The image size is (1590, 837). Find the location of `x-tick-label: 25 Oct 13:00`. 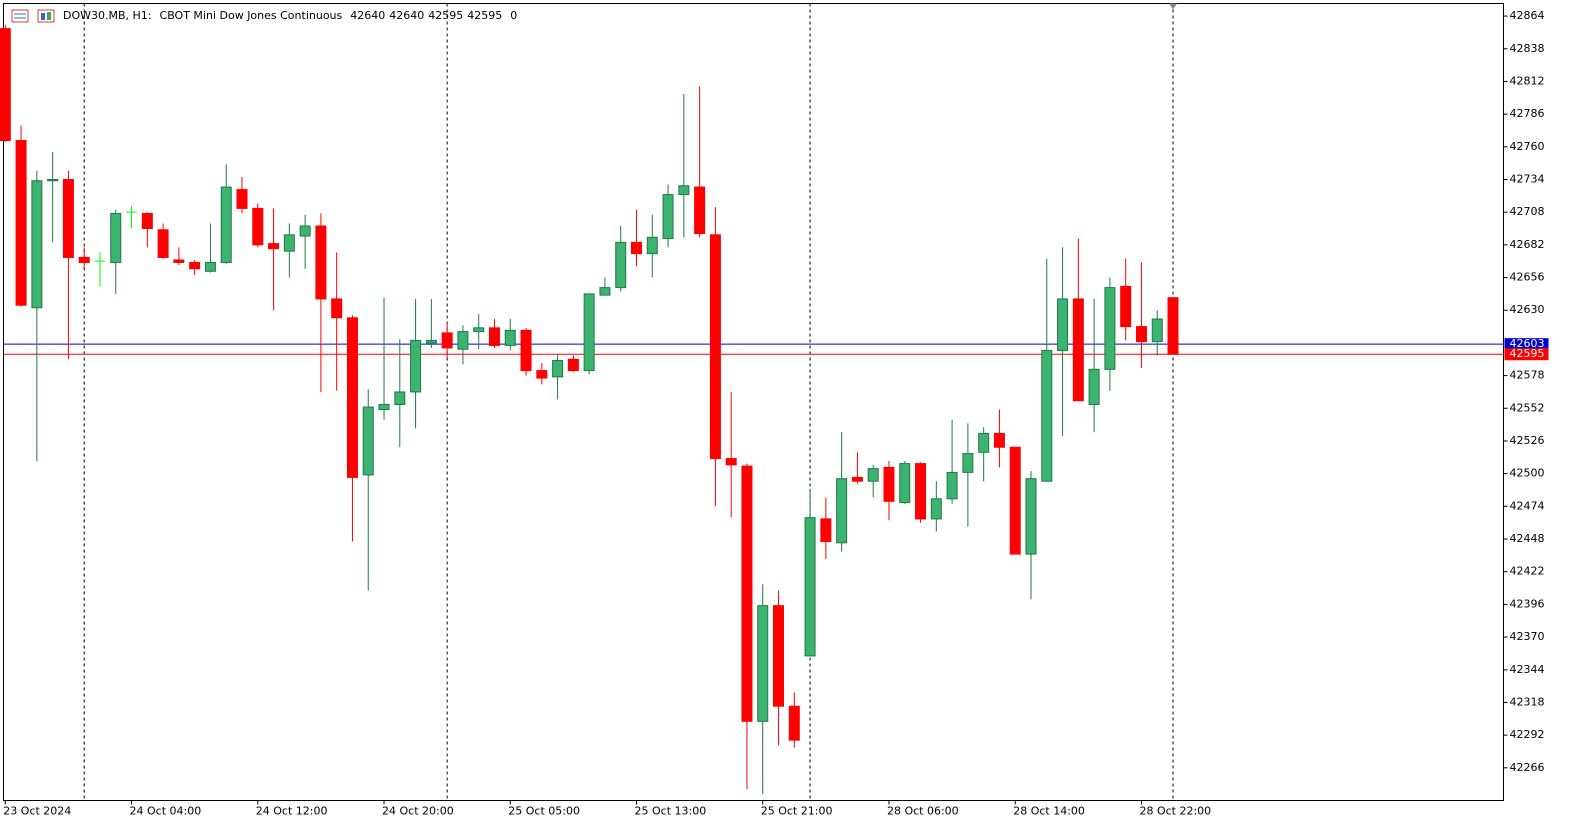

x-tick-label: 25 Oct 13:00 is located at coordinates (671, 811).